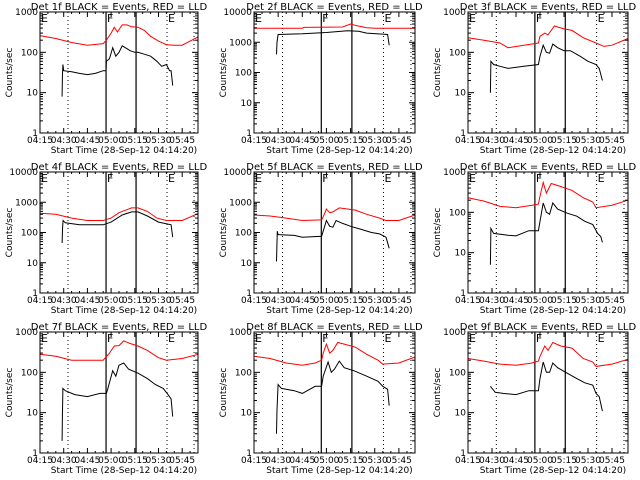  Describe the element at coordinates (119, 327) in the screenshot. I see `panel-title: Det 7f BLACK = Events, RED = LLD` at that location.